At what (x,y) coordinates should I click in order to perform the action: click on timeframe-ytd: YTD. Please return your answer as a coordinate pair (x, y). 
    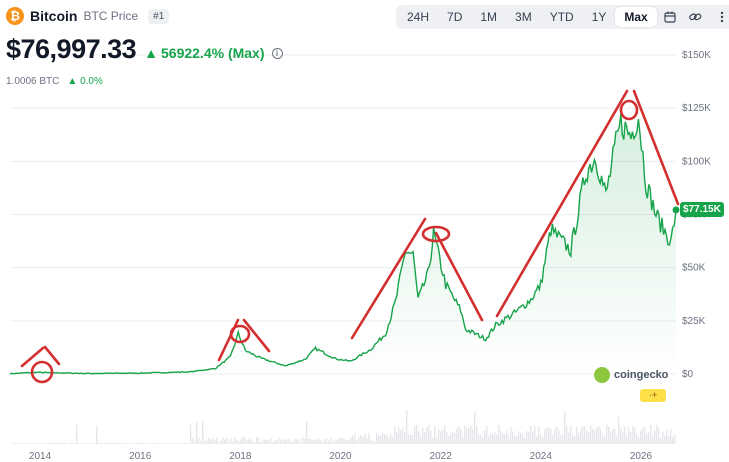
    Looking at the image, I should click on (561, 17).